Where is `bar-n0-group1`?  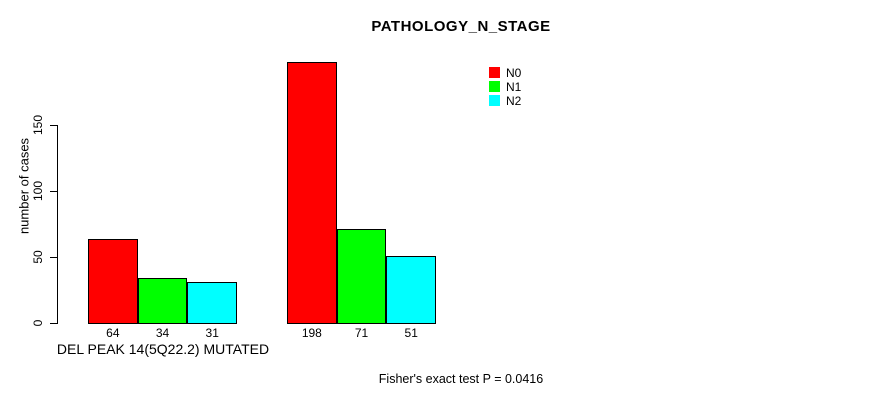
bar-n0-group1 is located at coordinates (113, 281).